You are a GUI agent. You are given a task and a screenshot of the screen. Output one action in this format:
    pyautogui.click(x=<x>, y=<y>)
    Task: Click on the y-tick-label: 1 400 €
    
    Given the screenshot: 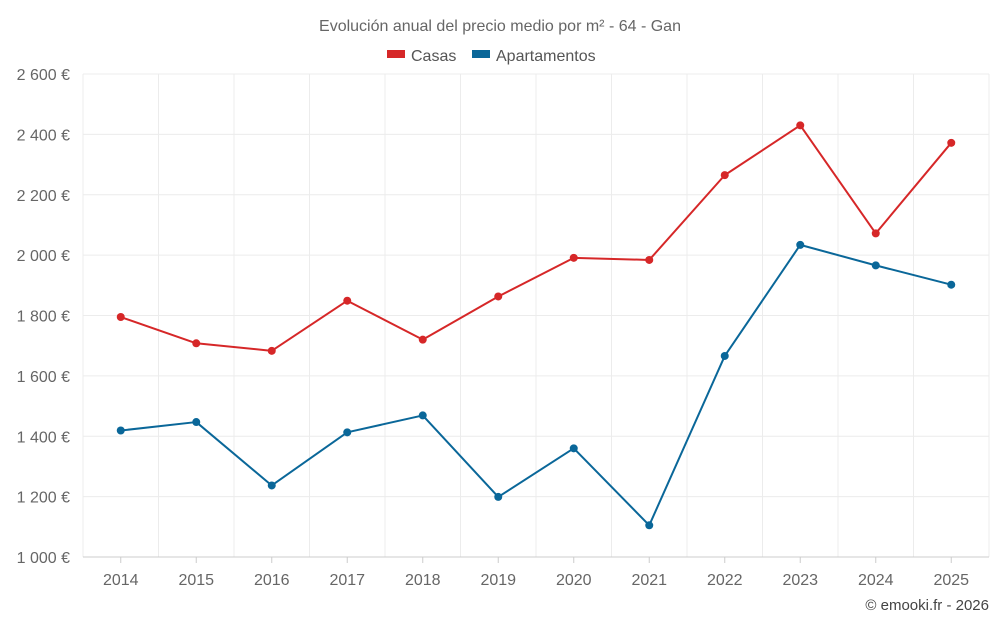 What is the action you would take?
    pyautogui.click(x=43, y=437)
    